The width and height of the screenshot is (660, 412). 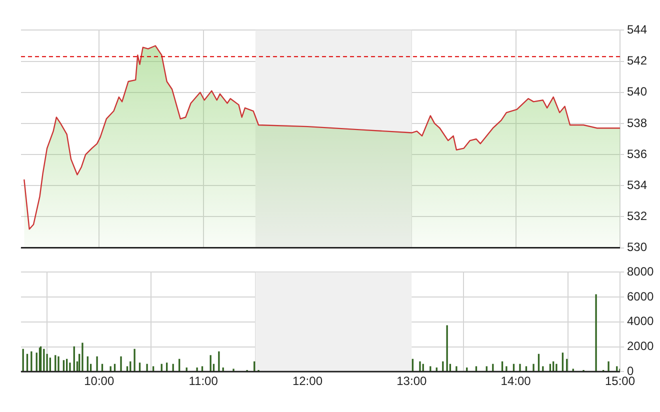 I want to click on y-tick-label: 6000, so click(x=640, y=296).